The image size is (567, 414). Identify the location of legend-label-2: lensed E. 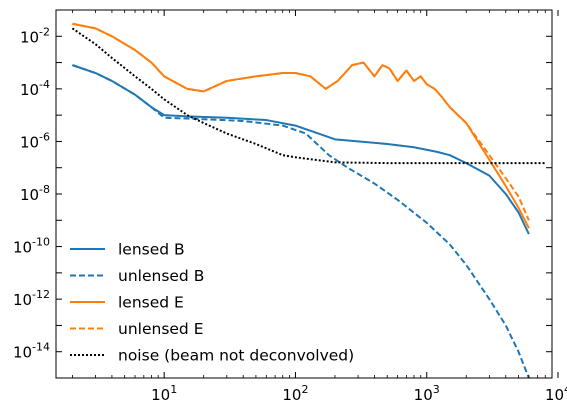
(151, 303).